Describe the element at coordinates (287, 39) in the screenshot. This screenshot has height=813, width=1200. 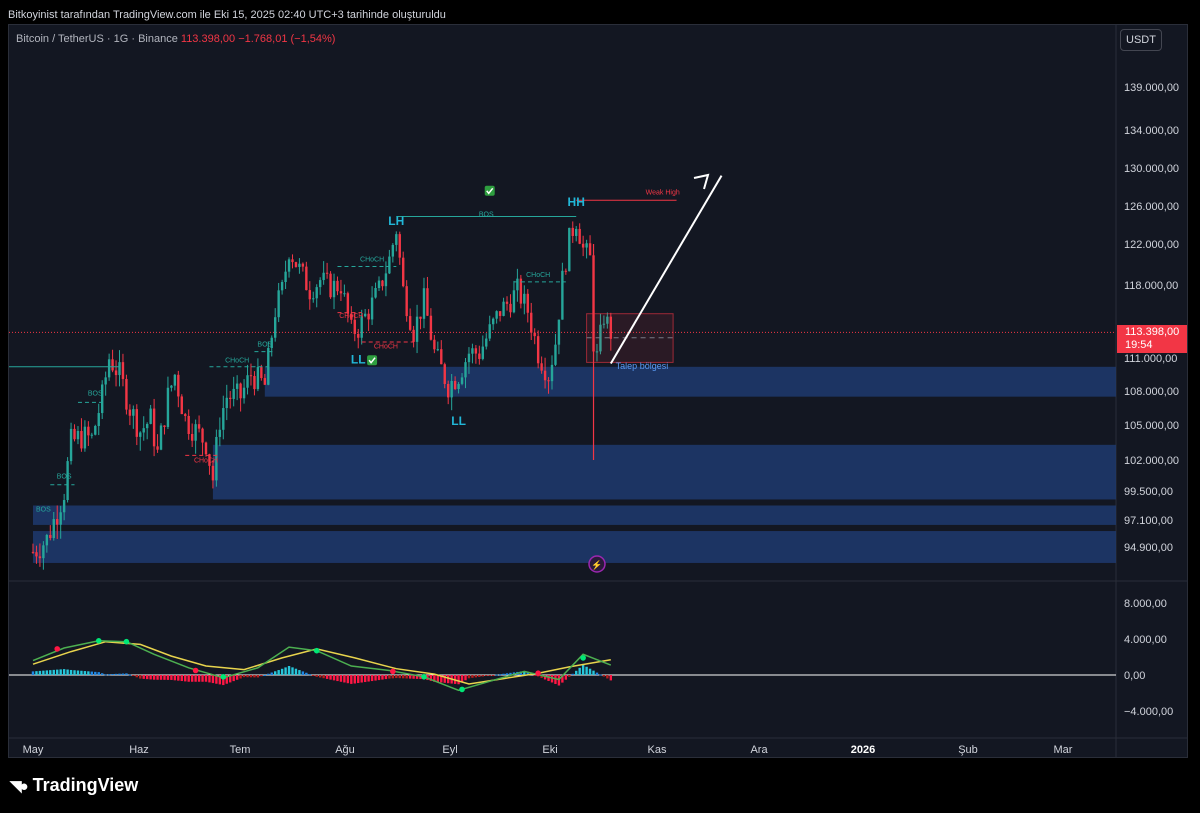
I see `price-change: −1.768,01 (−1,54%)` at that location.